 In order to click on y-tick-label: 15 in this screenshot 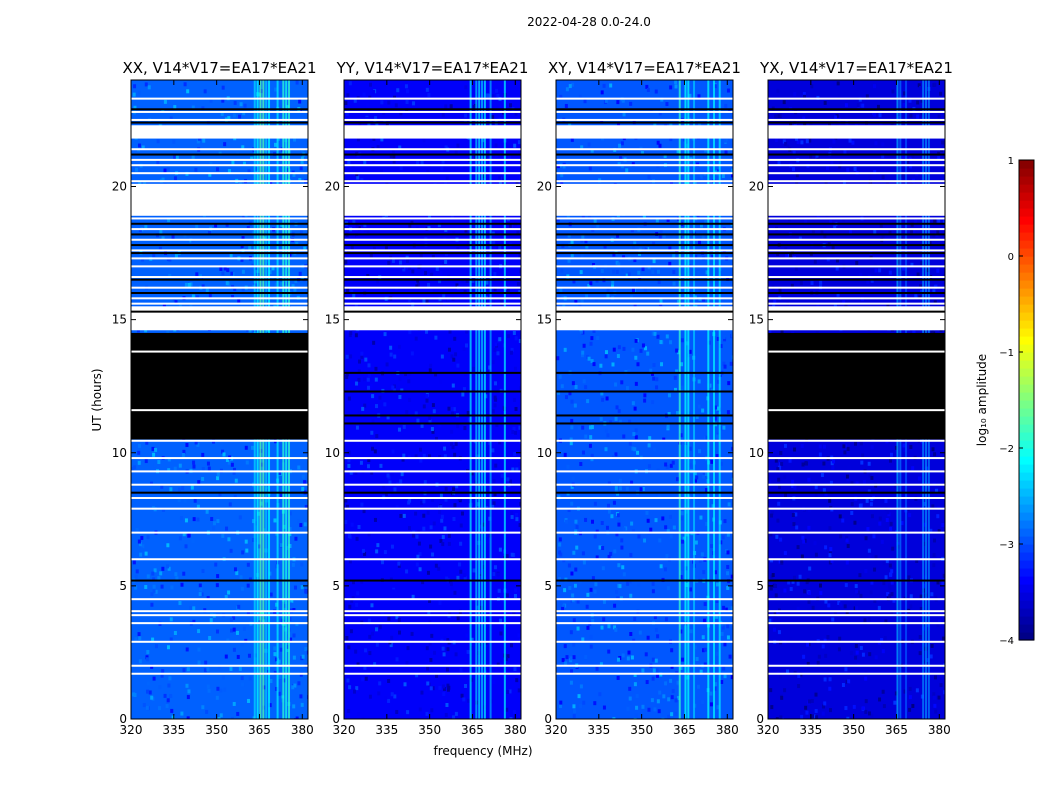, I will do `click(544, 320)`.